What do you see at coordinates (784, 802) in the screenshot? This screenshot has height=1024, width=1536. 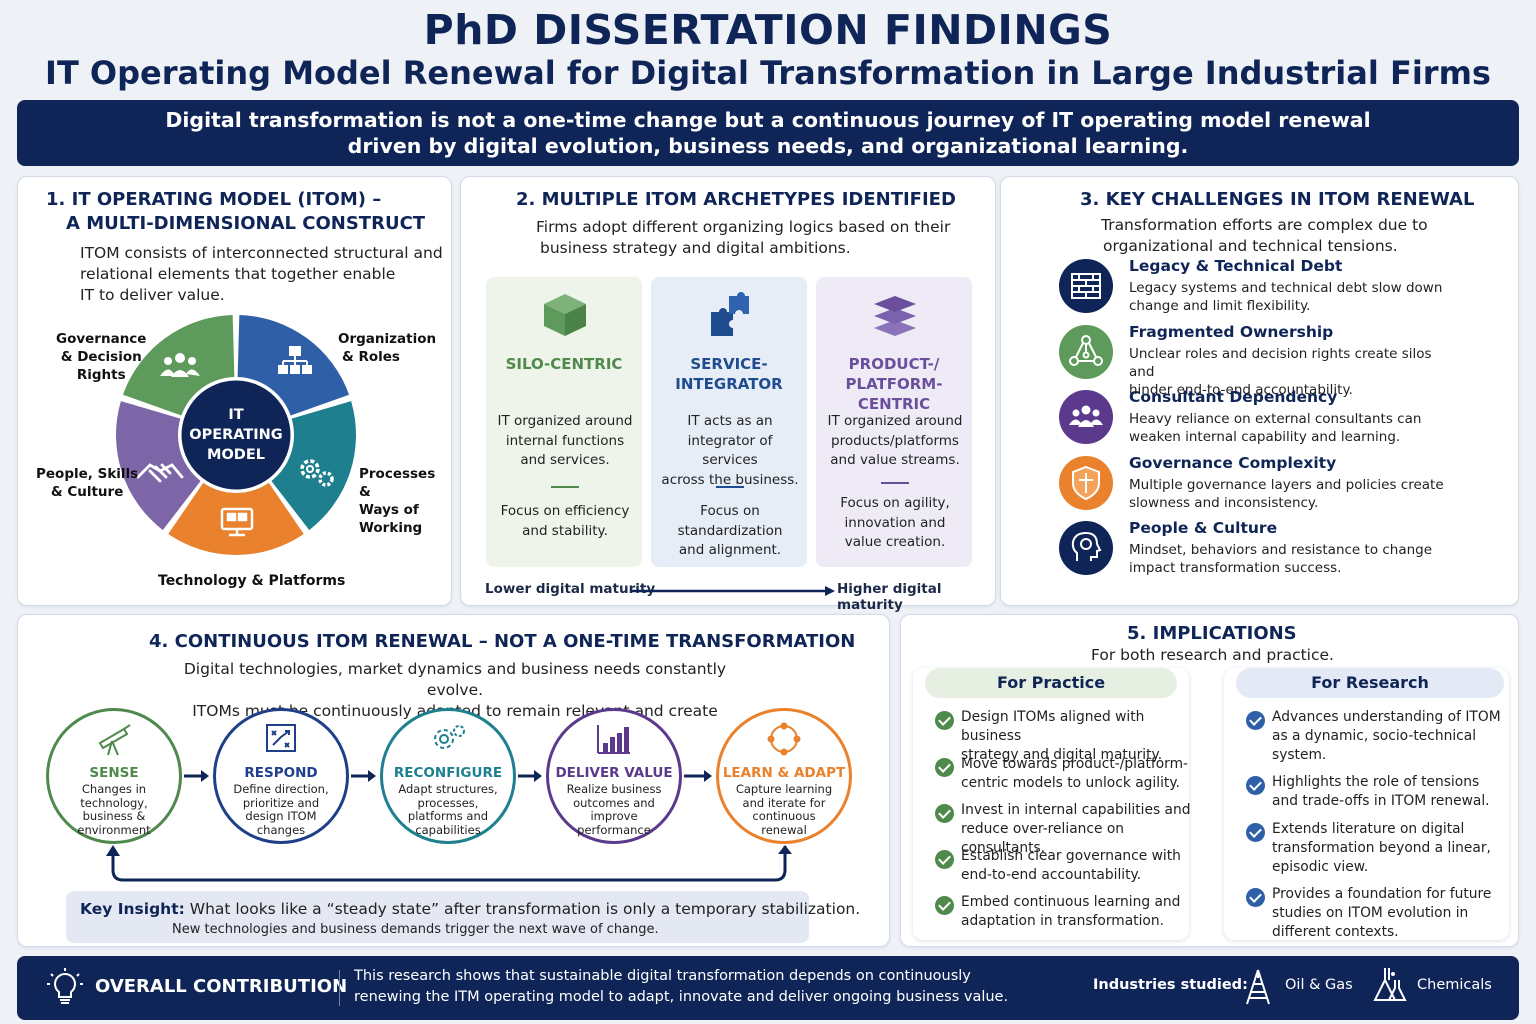 I see `step-desc-line: and iterate for` at bounding box center [784, 802].